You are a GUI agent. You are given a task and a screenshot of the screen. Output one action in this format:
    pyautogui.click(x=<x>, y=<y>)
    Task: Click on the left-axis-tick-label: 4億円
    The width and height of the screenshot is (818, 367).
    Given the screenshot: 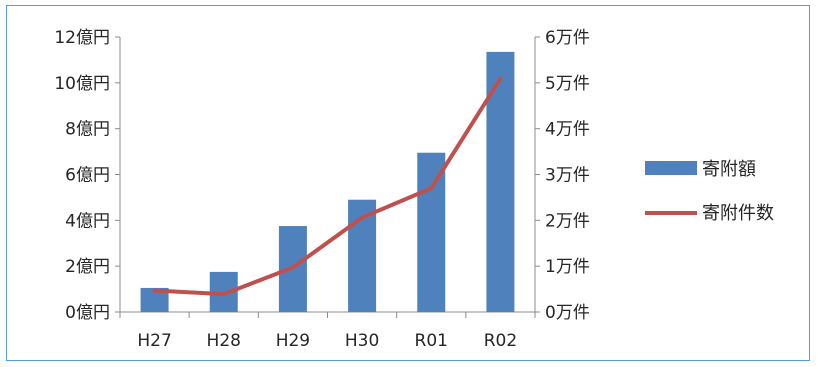 What is the action you would take?
    pyautogui.click(x=87, y=221)
    